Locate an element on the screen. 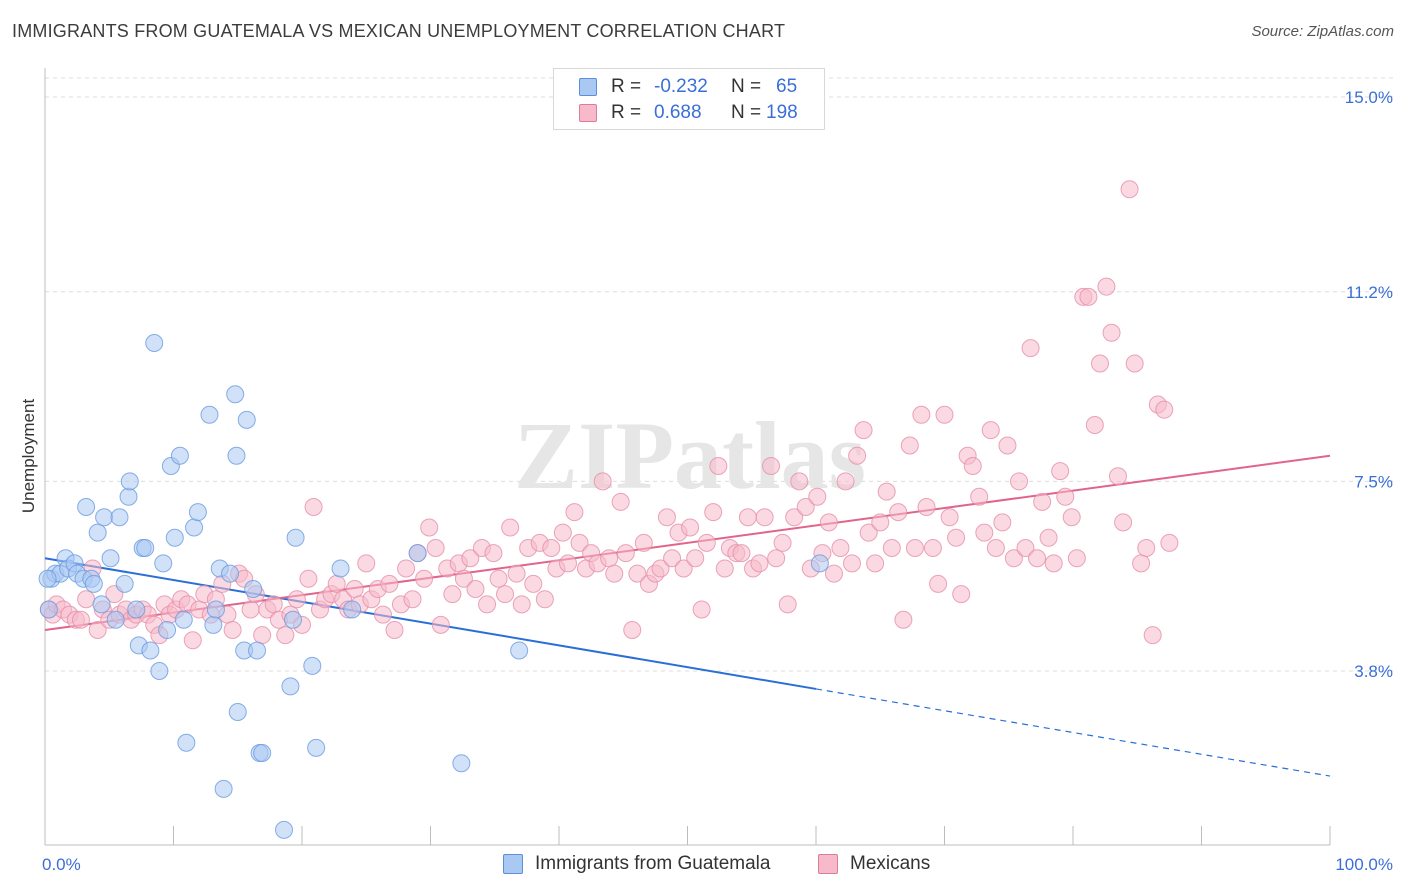 The width and height of the screenshot is (1406, 892). bottom-legend-label-mexicans: Mexicans is located at coordinates (890, 863).